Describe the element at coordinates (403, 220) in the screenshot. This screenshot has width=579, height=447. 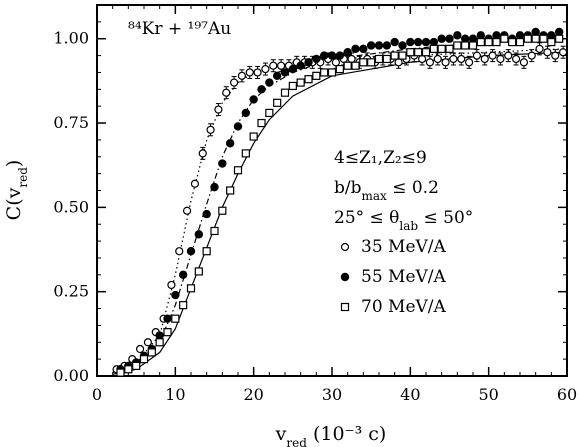
I see `annotation-angle: 25° ≤ θlab ≤ 50°` at that location.